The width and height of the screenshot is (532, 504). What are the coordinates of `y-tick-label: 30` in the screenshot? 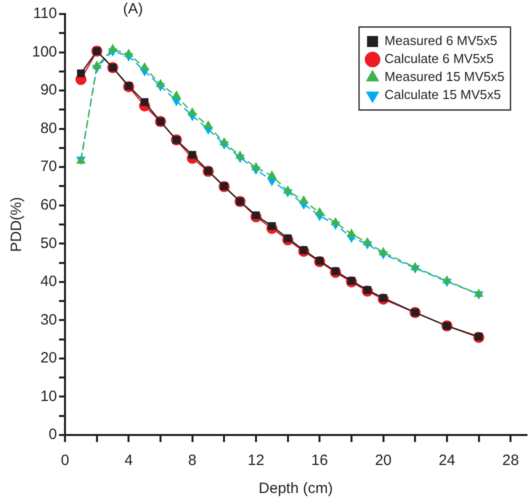 It's located at (49, 319).